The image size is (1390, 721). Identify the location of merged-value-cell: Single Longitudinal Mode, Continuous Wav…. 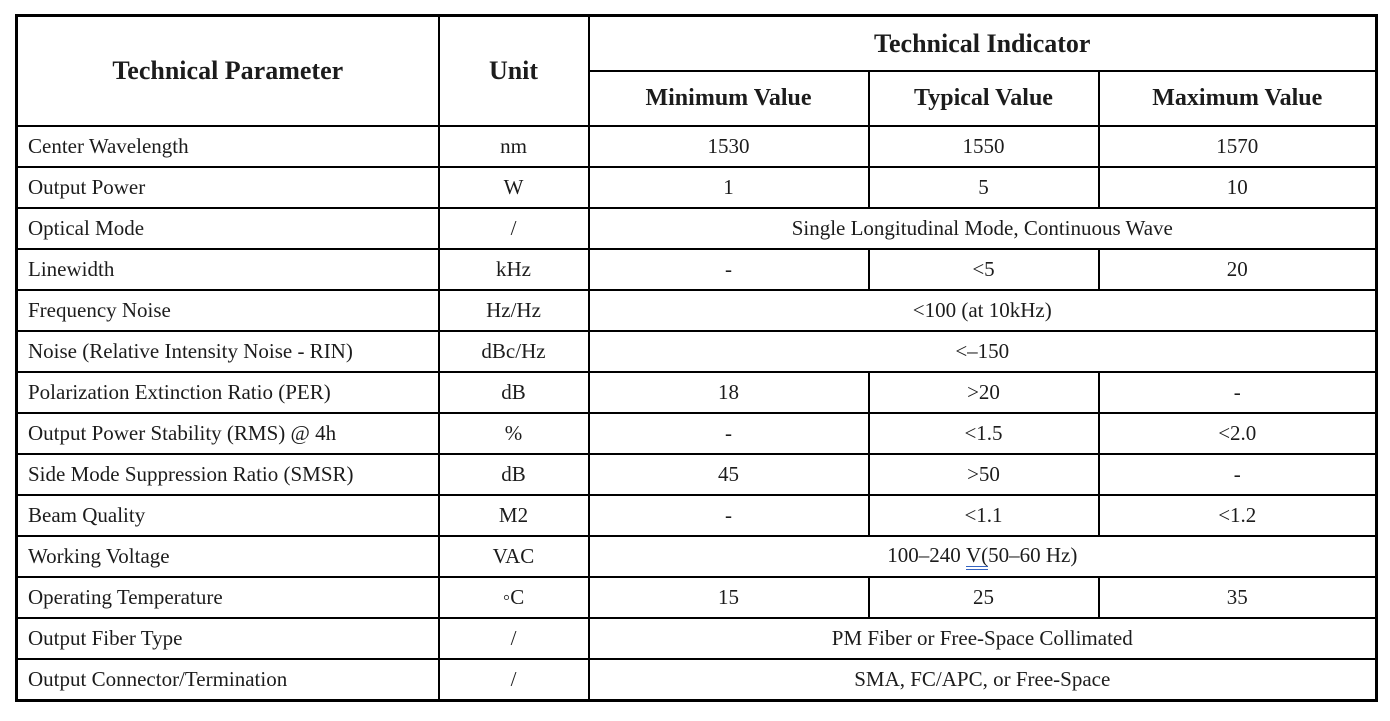
(982, 228).